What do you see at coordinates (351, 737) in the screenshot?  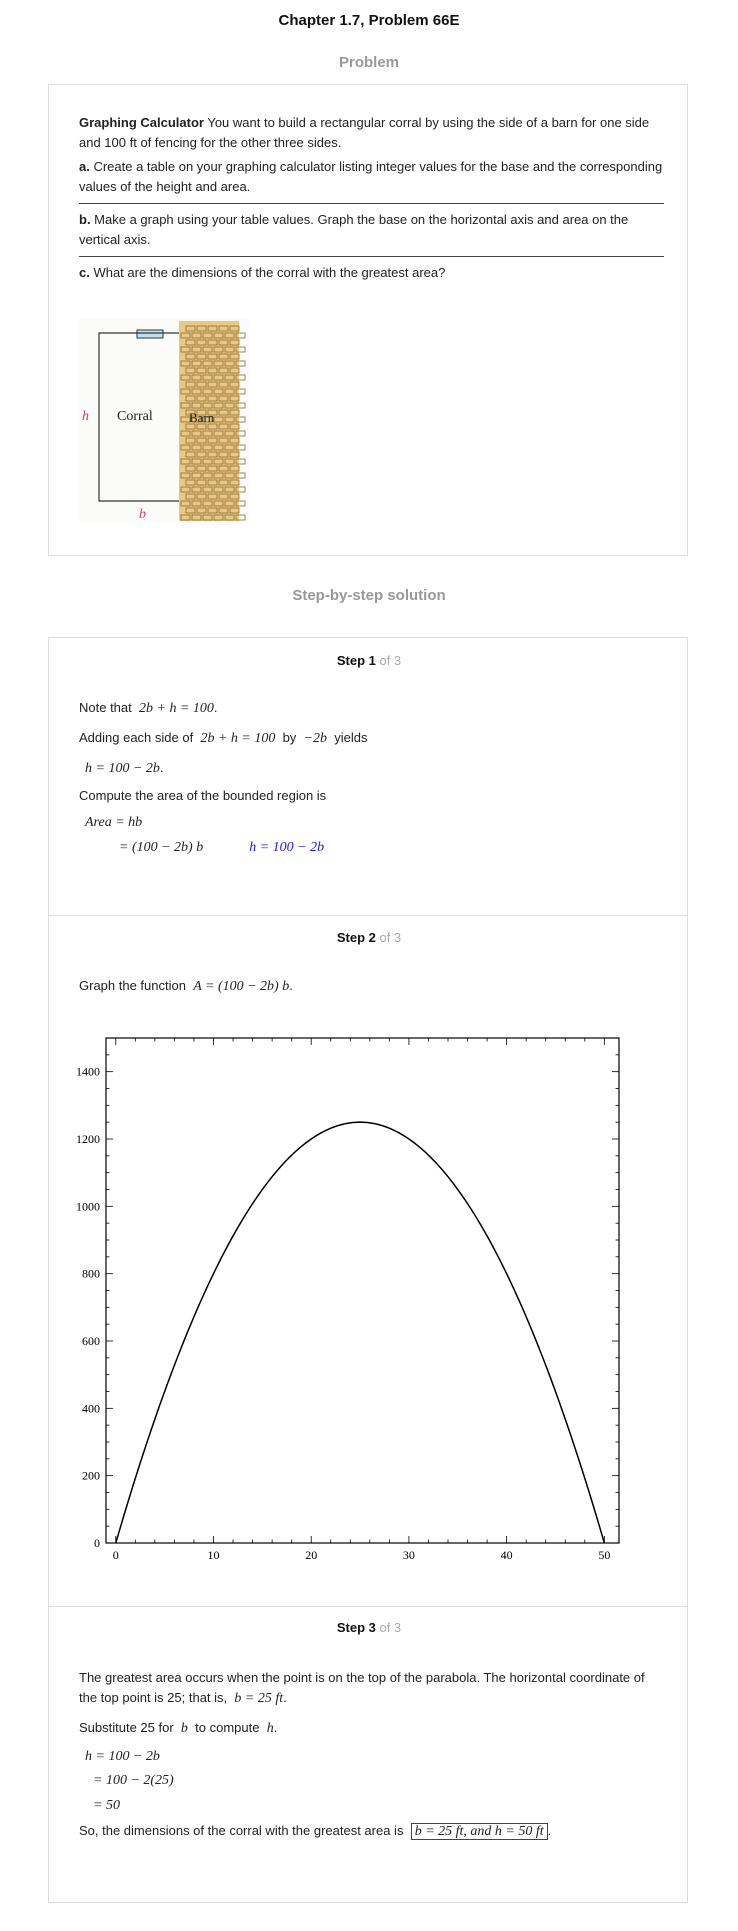 I see `step1-l2-yields: yields` at bounding box center [351, 737].